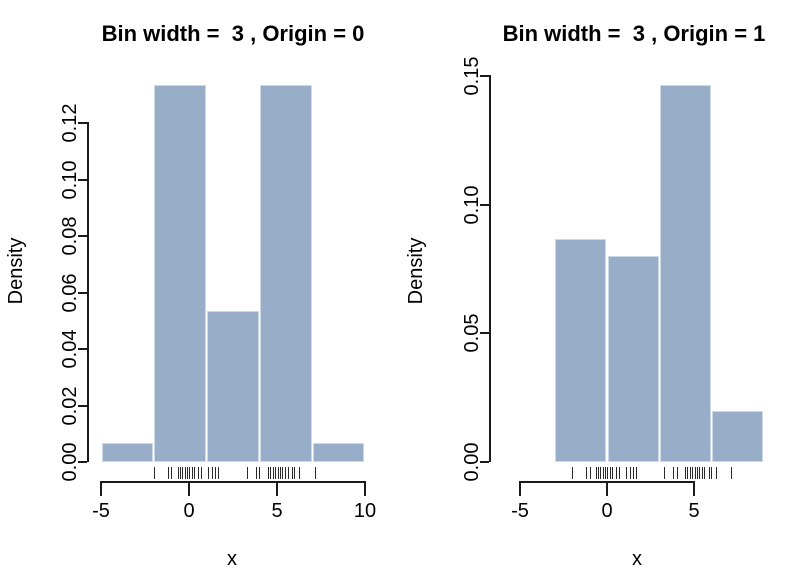 The width and height of the screenshot is (800, 571). Describe the element at coordinates (233, 33) in the screenshot. I see `plot-title: Bin width = 3 , Origin = 0` at that location.